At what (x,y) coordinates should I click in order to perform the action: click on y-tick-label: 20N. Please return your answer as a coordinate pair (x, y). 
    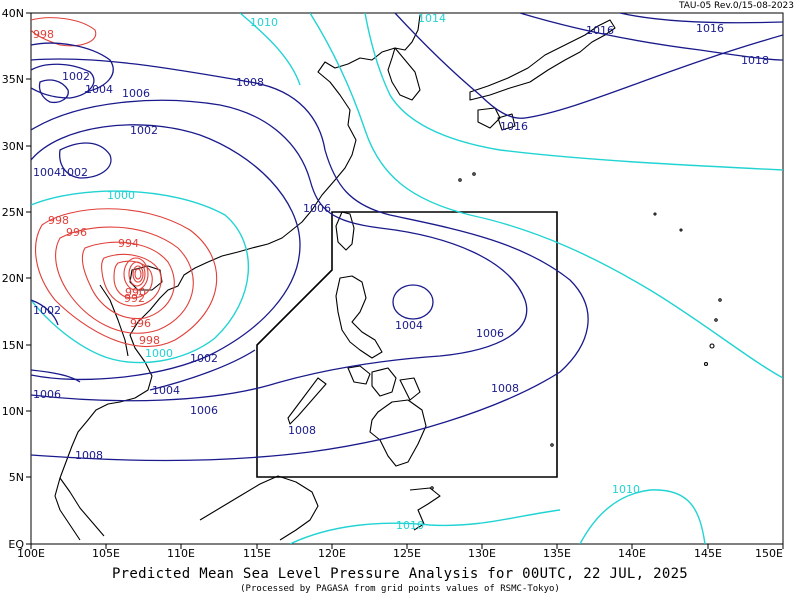
    Looking at the image, I should click on (13, 278).